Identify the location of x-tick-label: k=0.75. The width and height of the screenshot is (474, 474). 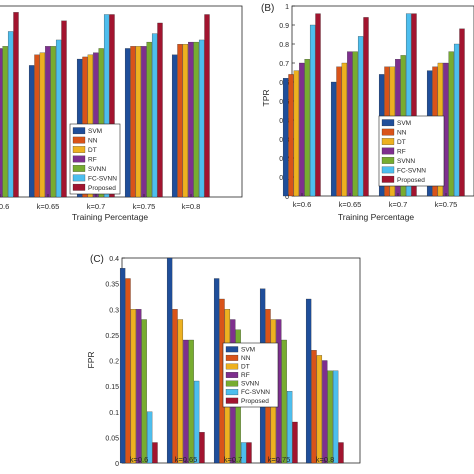
(446, 204).